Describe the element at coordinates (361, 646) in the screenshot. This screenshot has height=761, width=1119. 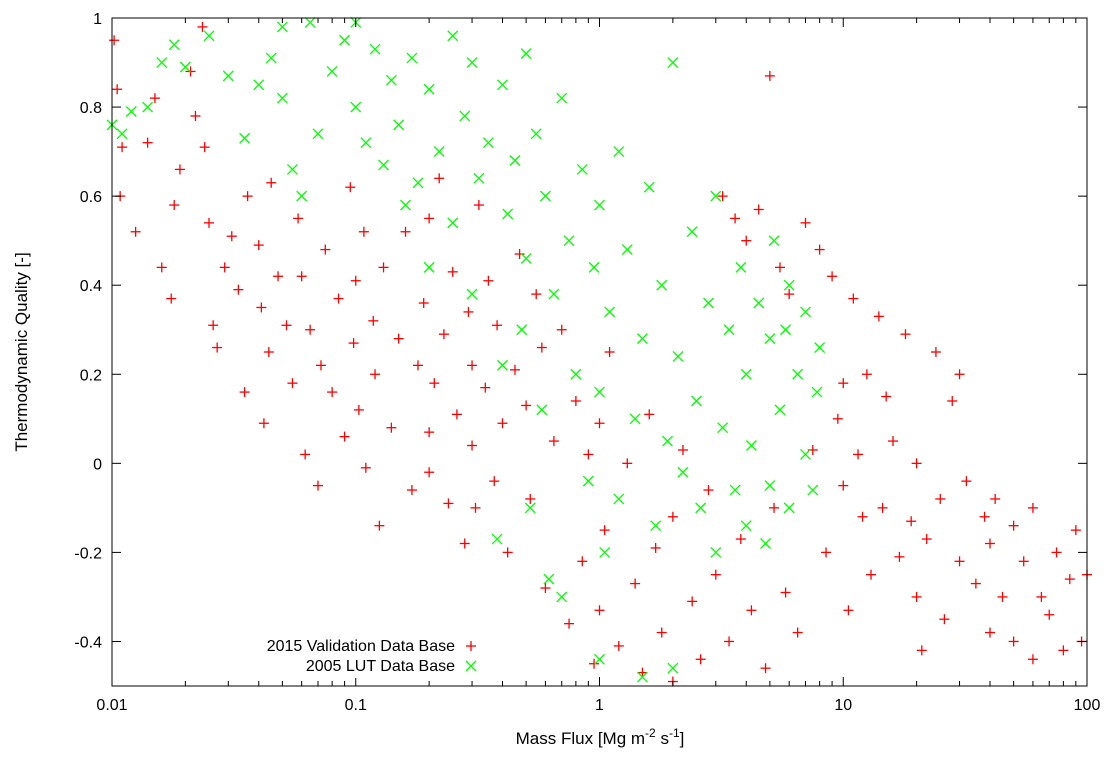
I see `legend-label-validation: 2015 Validation Data Base` at that location.